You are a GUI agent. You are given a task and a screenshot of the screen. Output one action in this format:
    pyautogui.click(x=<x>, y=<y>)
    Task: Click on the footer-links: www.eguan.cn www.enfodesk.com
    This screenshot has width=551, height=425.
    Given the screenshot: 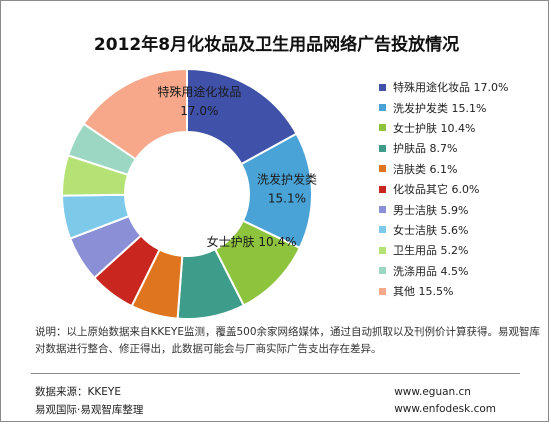 What is the action you would take?
    pyautogui.click(x=445, y=401)
    